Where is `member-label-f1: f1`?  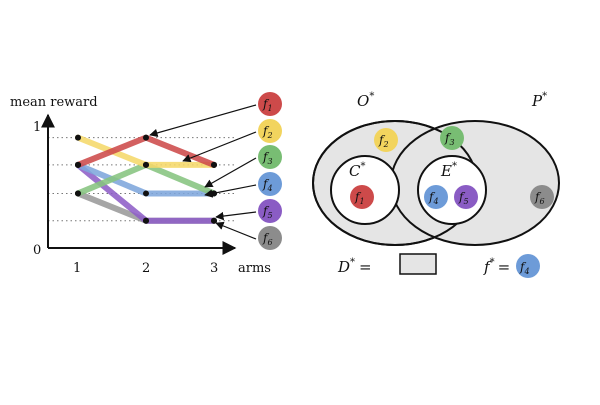 member-label-f1: f1 is located at coordinates (359, 198).